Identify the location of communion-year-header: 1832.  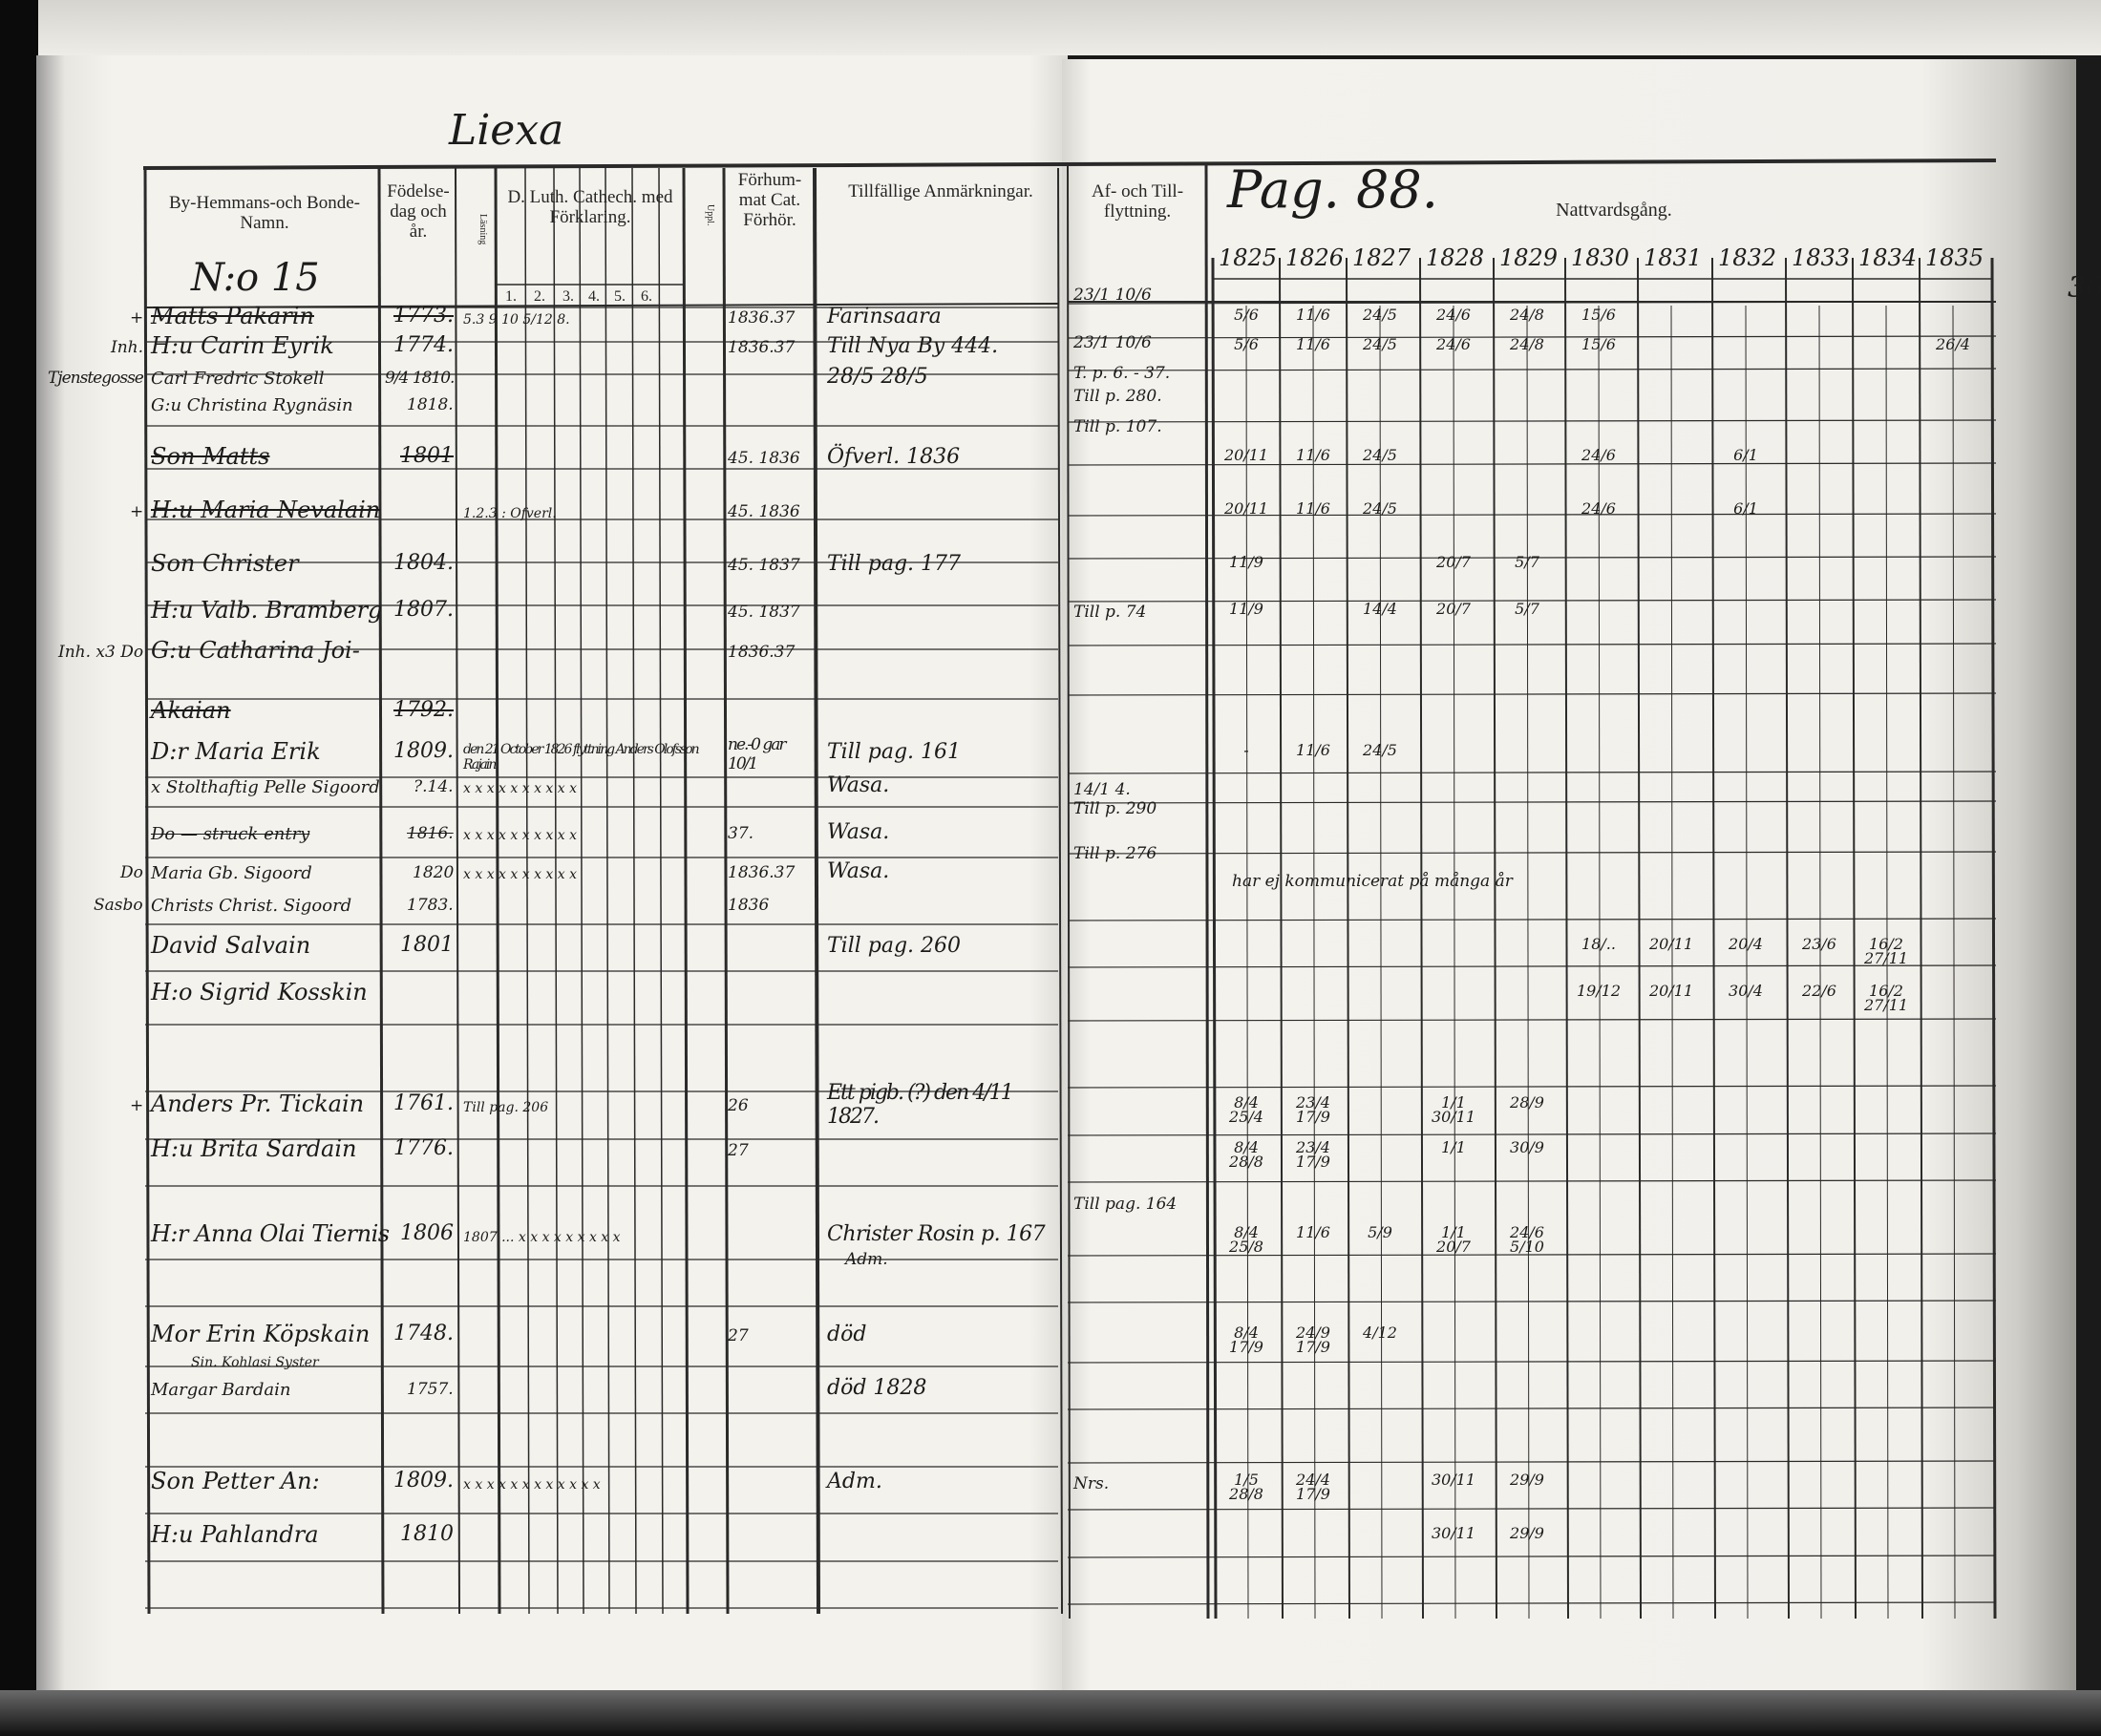
(1747, 257).